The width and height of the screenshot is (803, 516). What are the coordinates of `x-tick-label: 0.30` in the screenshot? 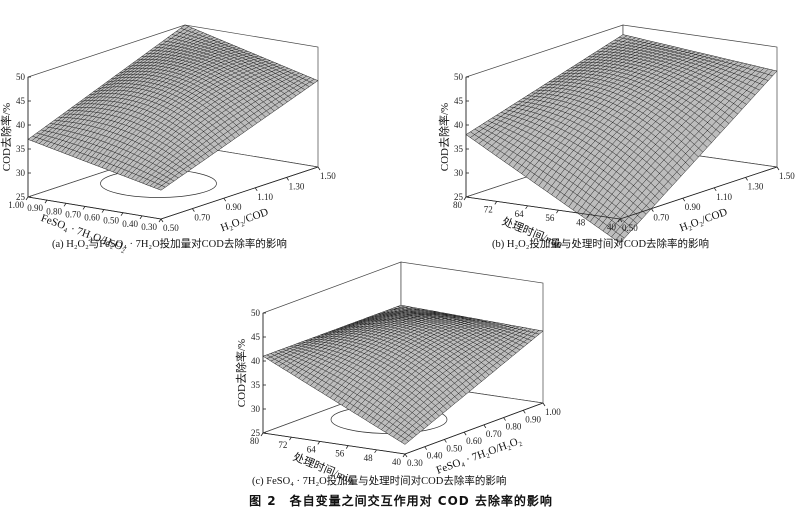 It's located at (149, 227).